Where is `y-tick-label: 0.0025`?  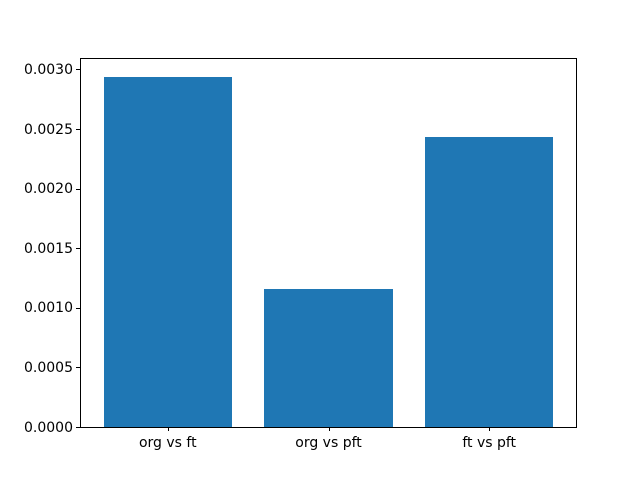
y-tick-label: 0.0025 is located at coordinates (48, 129).